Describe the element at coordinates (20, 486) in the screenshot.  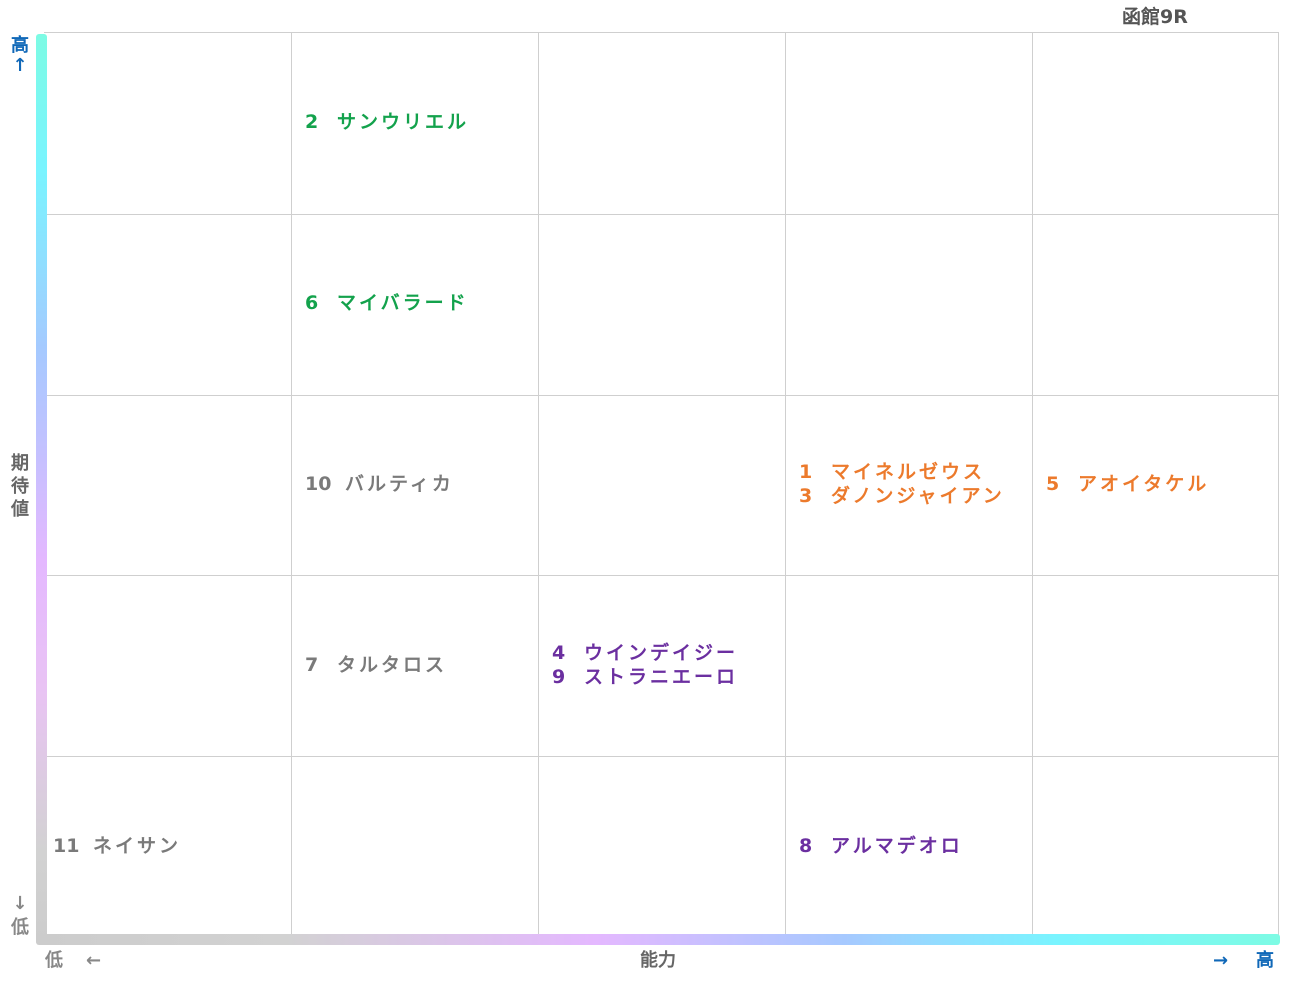
I see `y-axis-title: 期待値` at that location.